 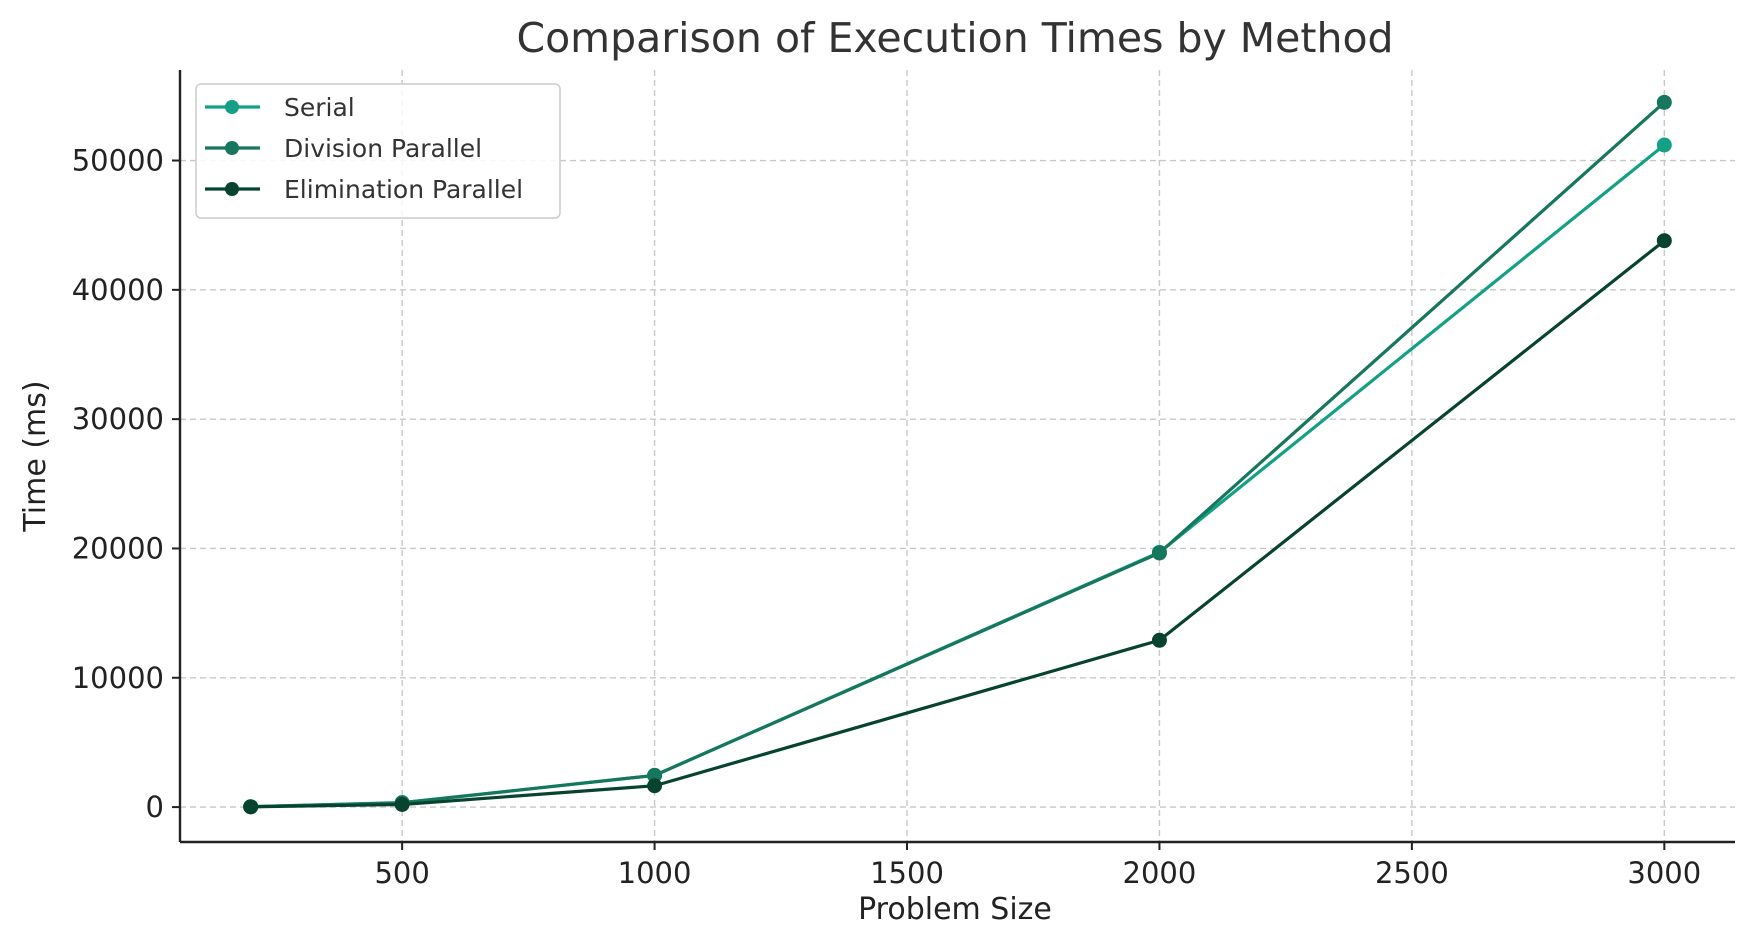 I want to click on legend-item: Division Parallel, so click(x=343, y=148).